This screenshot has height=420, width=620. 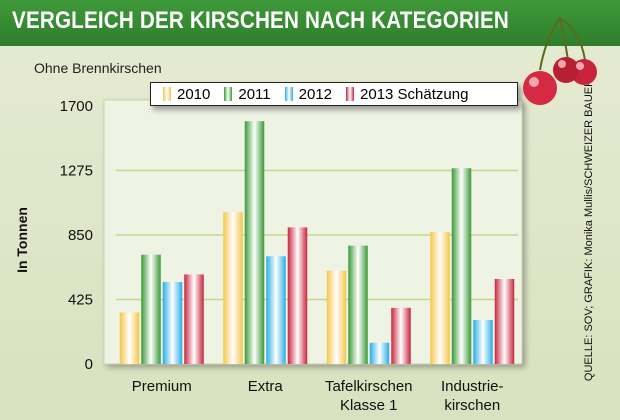 I want to click on x-tick-label: Extra, so click(x=266, y=386).